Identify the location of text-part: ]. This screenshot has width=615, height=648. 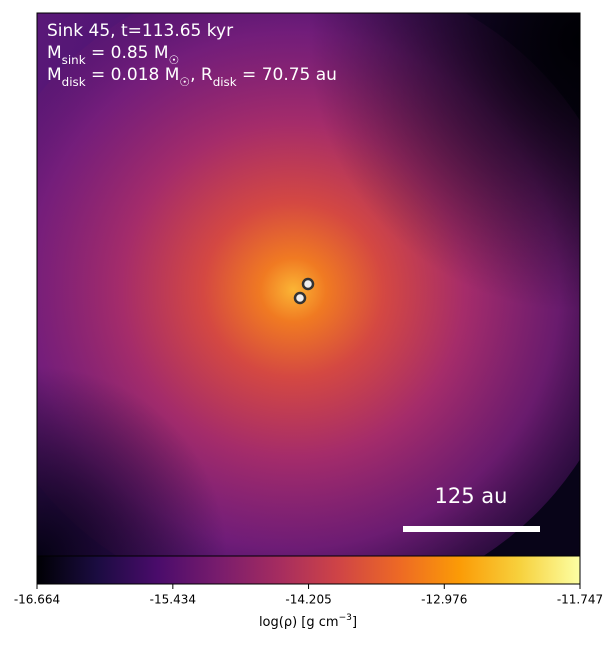
(354, 622).